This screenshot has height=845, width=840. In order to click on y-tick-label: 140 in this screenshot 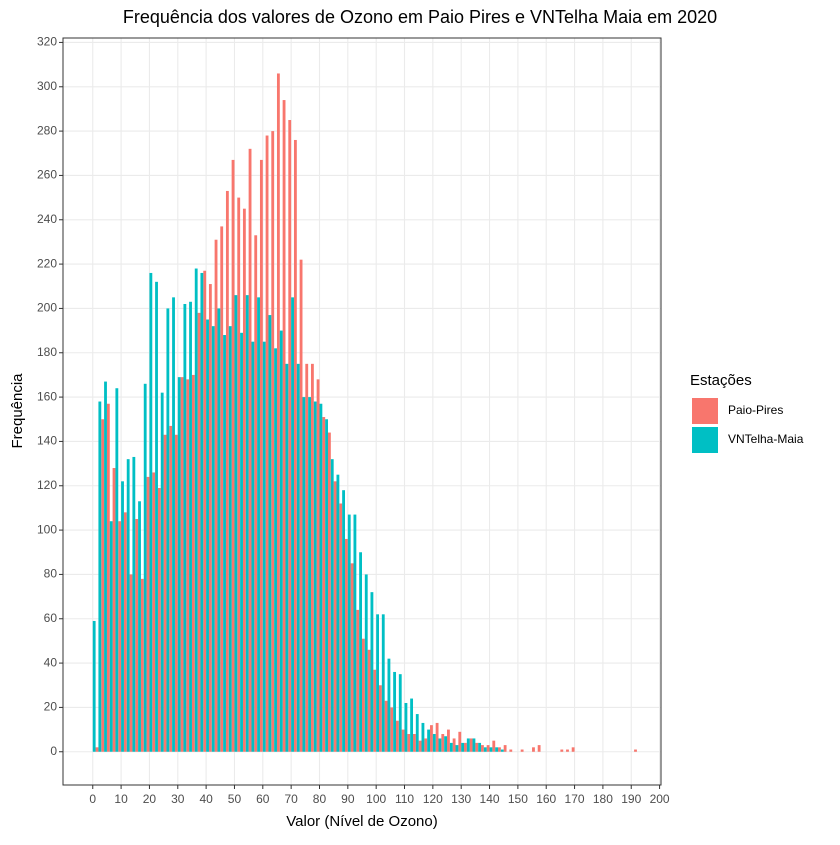, I will do `click(47, 441)`.